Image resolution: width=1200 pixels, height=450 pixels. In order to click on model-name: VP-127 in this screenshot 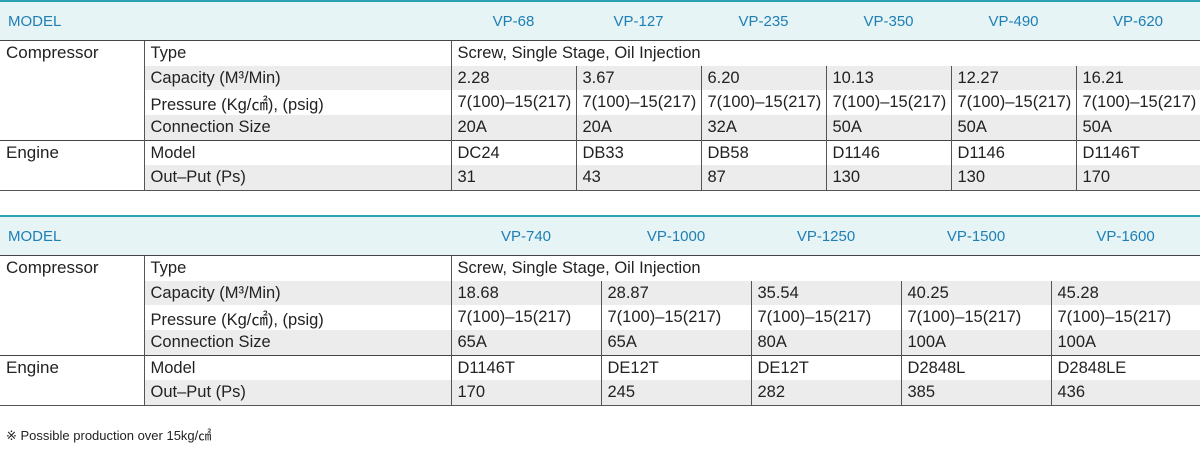, I will do `click(638, 20)`.